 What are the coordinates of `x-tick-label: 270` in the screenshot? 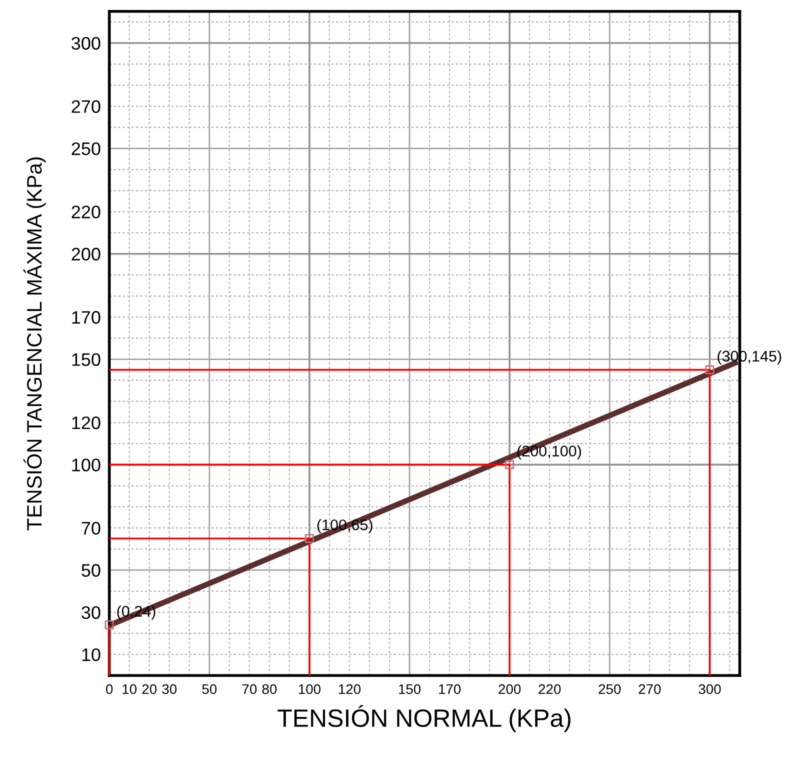 It's located at (649, 689).